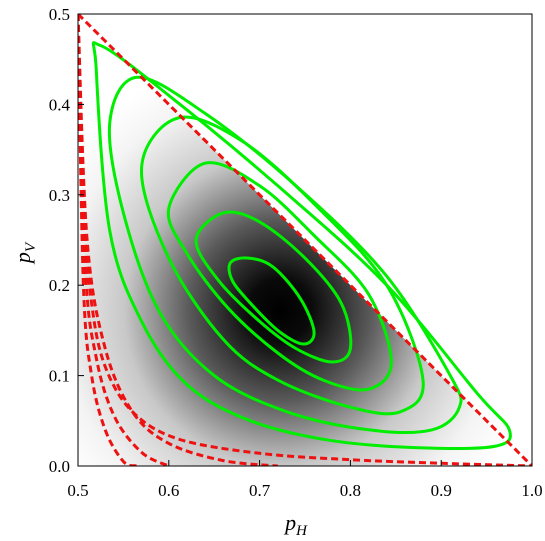 The height and width of the screenshot is (541, 545). What do you see at coordinates (60, 104) in the screenshot?
I see `y-tick-label: 0.4` at bounding box center [60, 104].